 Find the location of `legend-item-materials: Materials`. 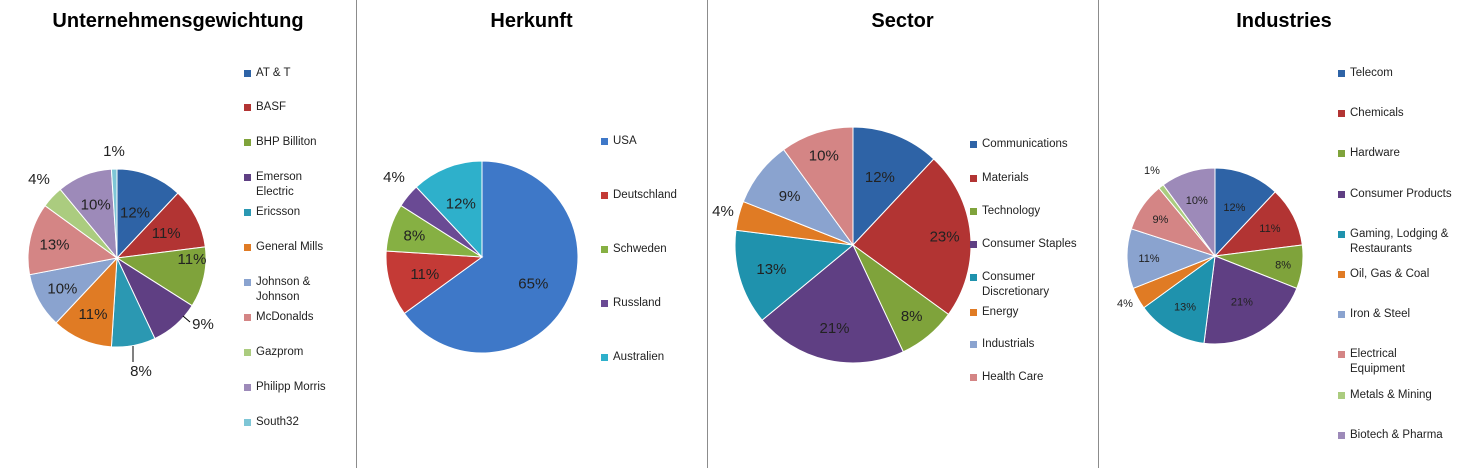

legend-item-materials: Materials is located at coordinates (999, 178).